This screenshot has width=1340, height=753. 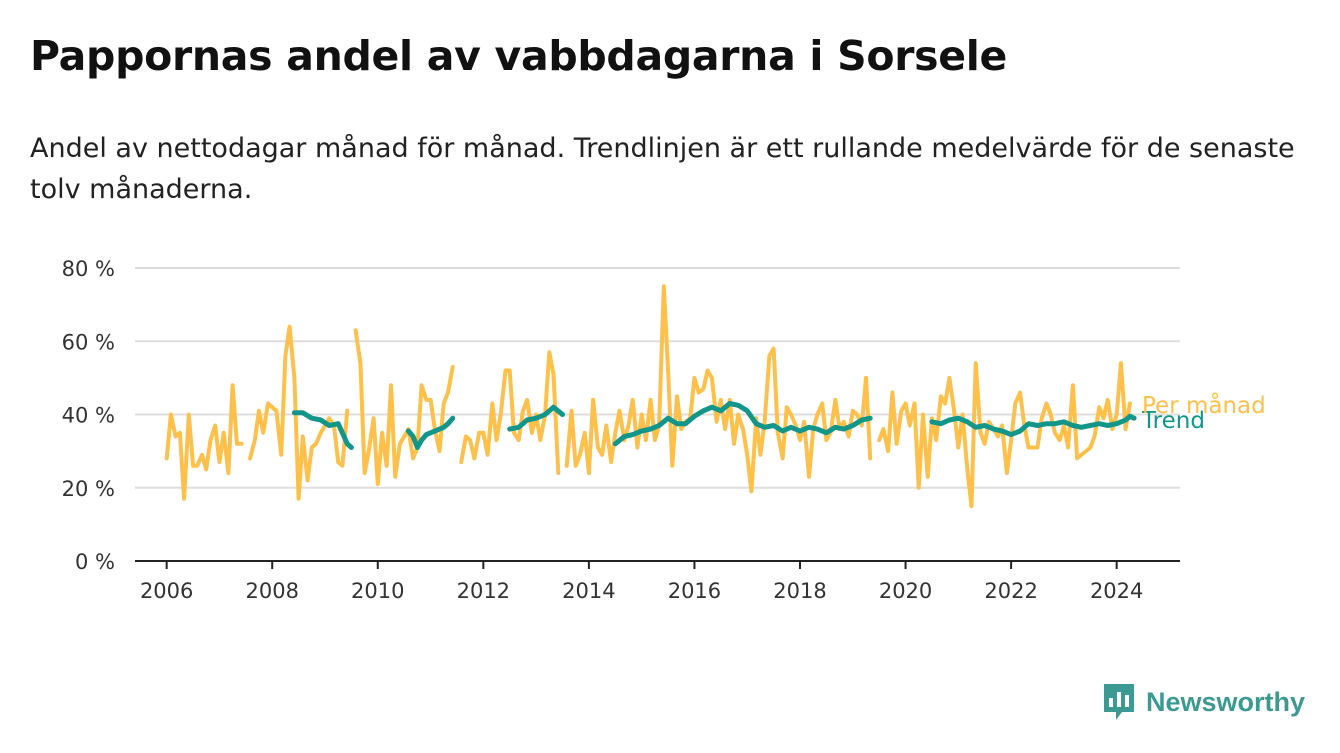 What do you see at coordinates (519, 56) in the screenshot?
I see `chart-title: Pappornas andel av vabbdagarna i Sorsele` at bounding box center [519, 56].